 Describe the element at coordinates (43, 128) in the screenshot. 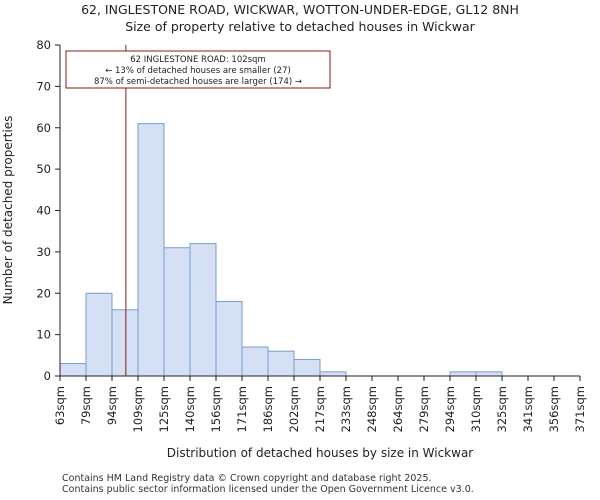

I see `y-tick-label: 60` at that location.